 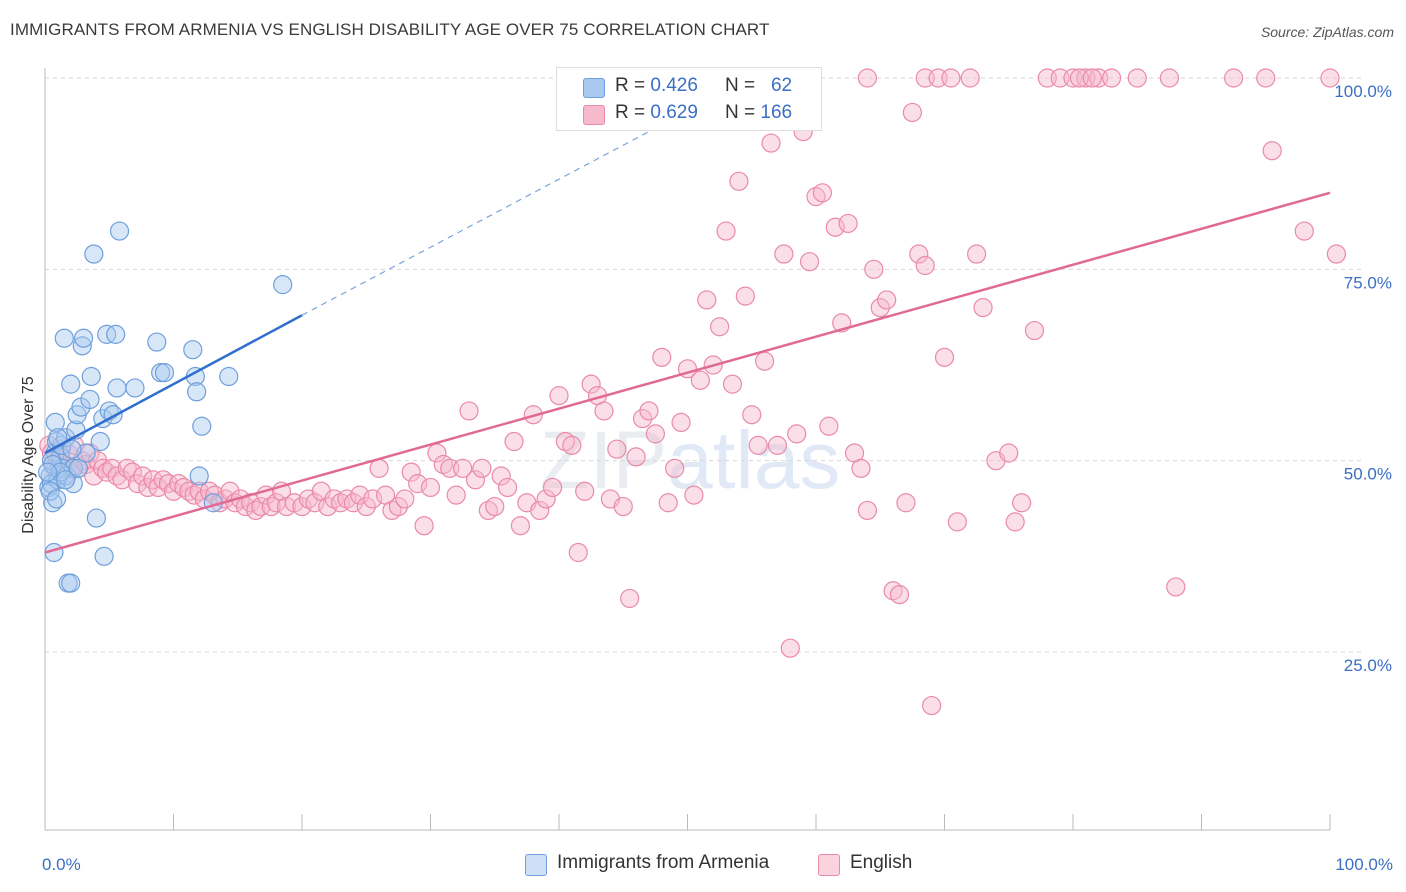 I want to click on legend-label-armenia: Immigrants from Armenia, so click(x=663, y=862).